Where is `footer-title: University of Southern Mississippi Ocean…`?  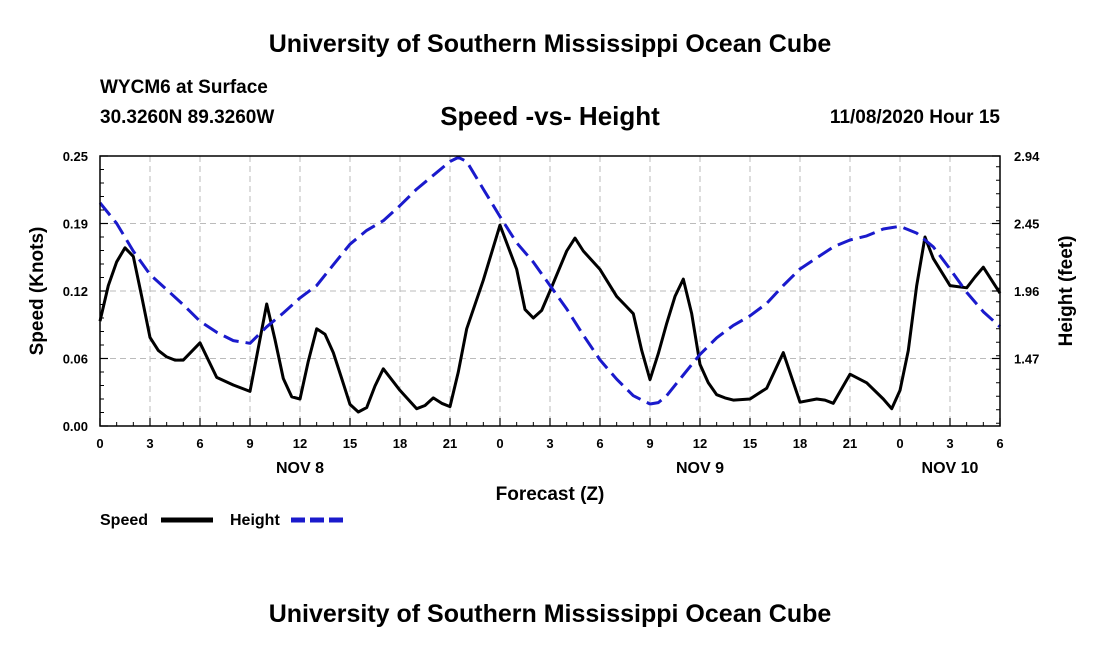 footer-title: University of Southern Mississippi Ocean… is located at coordinates (550, 614).